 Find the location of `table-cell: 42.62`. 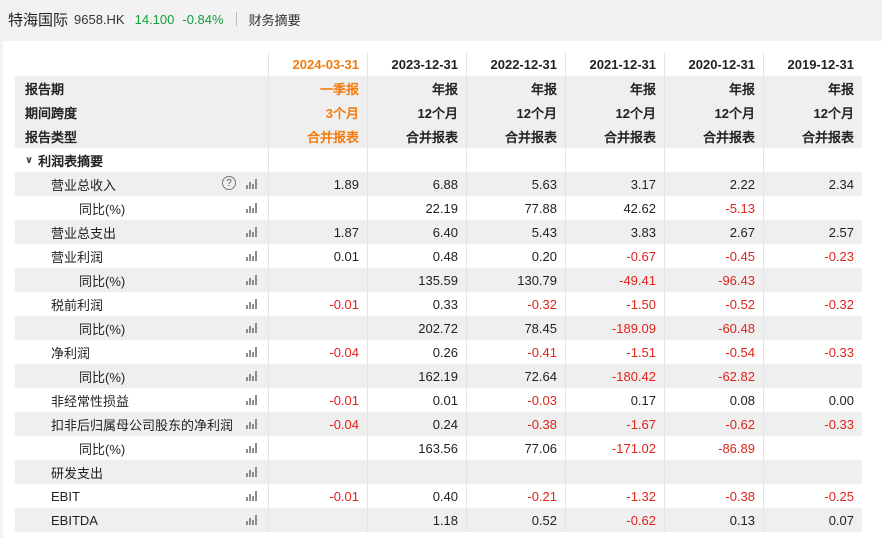

table-cell: 42.62 is located at coordinates (614, 208).